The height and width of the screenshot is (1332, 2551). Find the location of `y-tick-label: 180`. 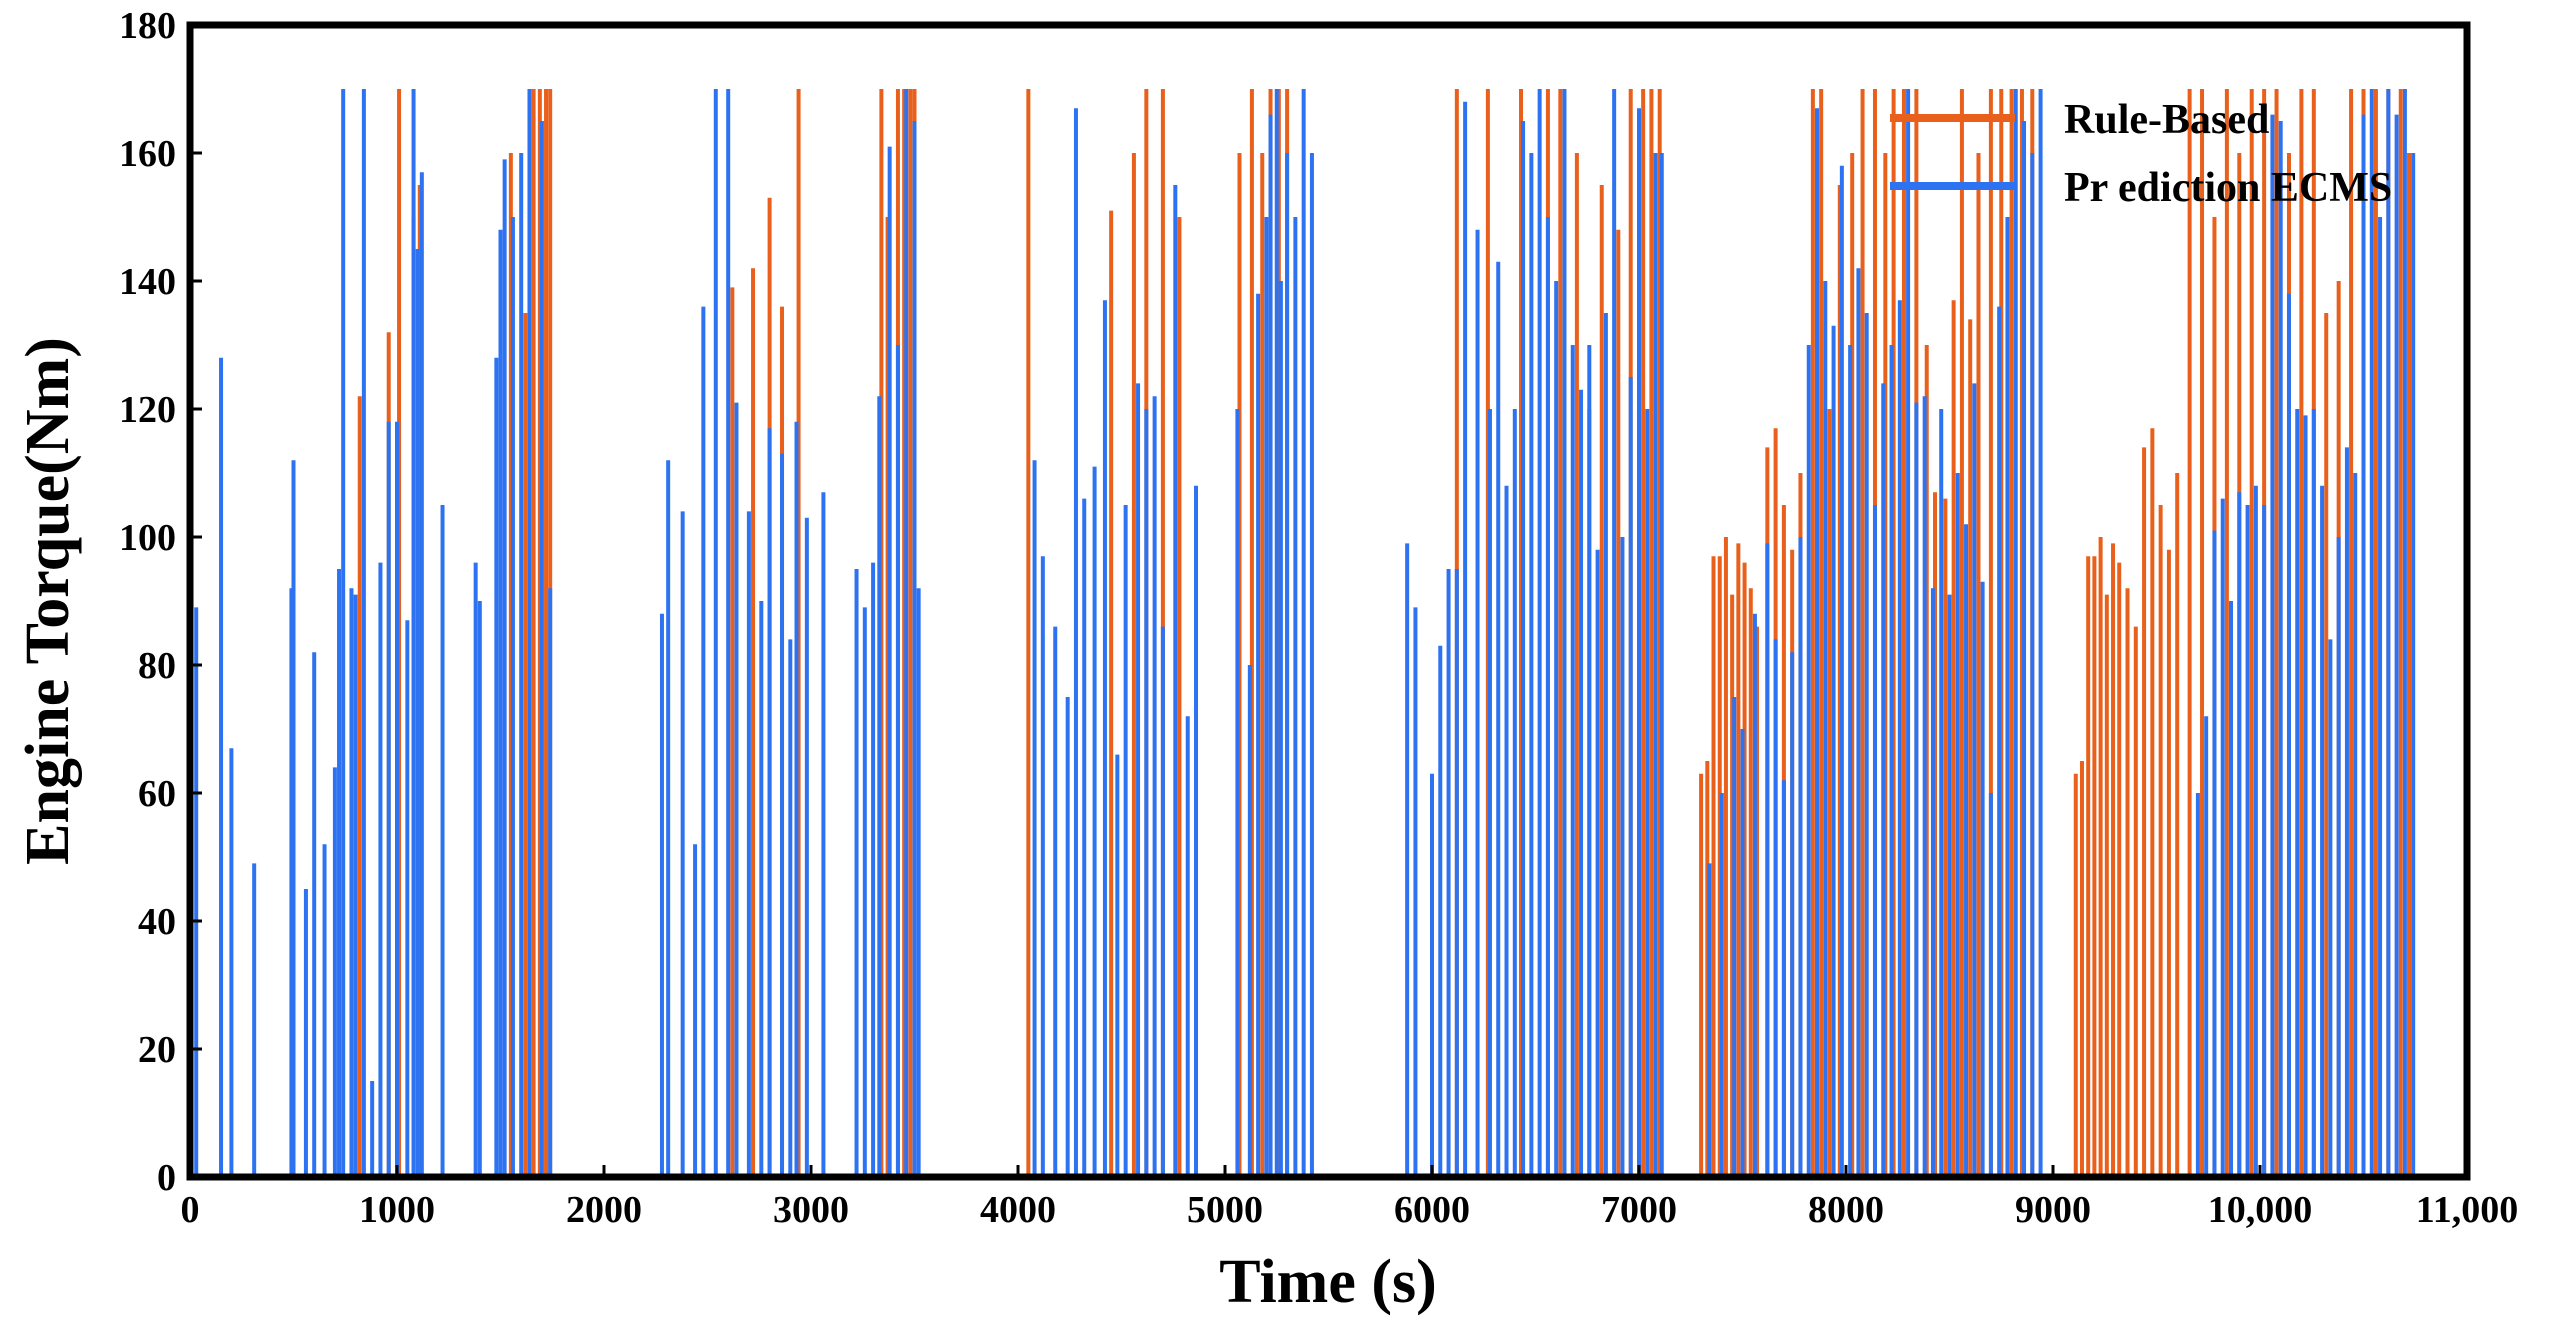

y-tick-label: 180 is located at coordinates (147, 26).